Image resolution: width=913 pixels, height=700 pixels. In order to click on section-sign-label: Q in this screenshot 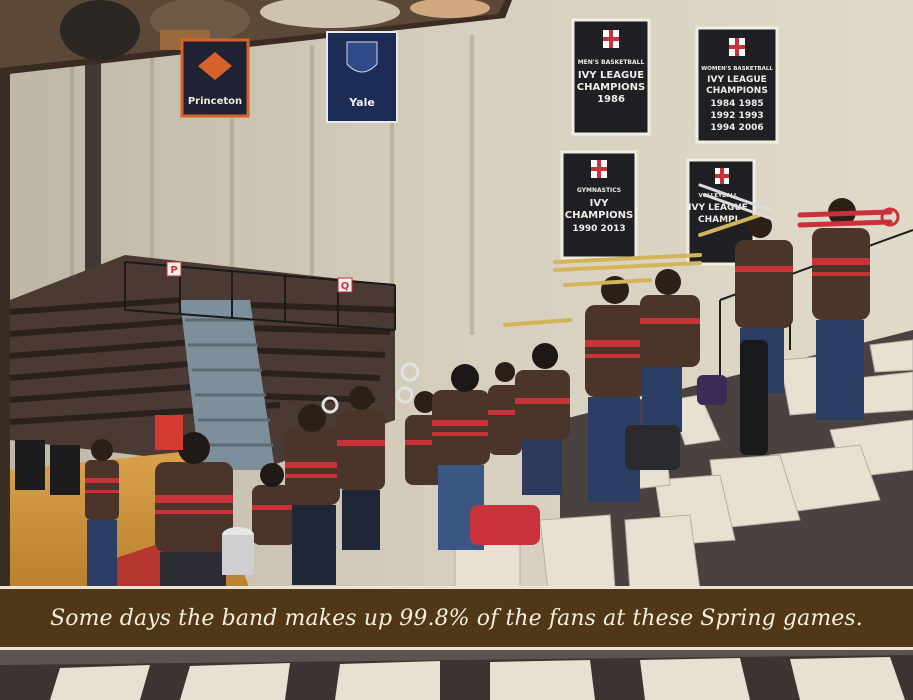, I will do `click(345, 286)`.